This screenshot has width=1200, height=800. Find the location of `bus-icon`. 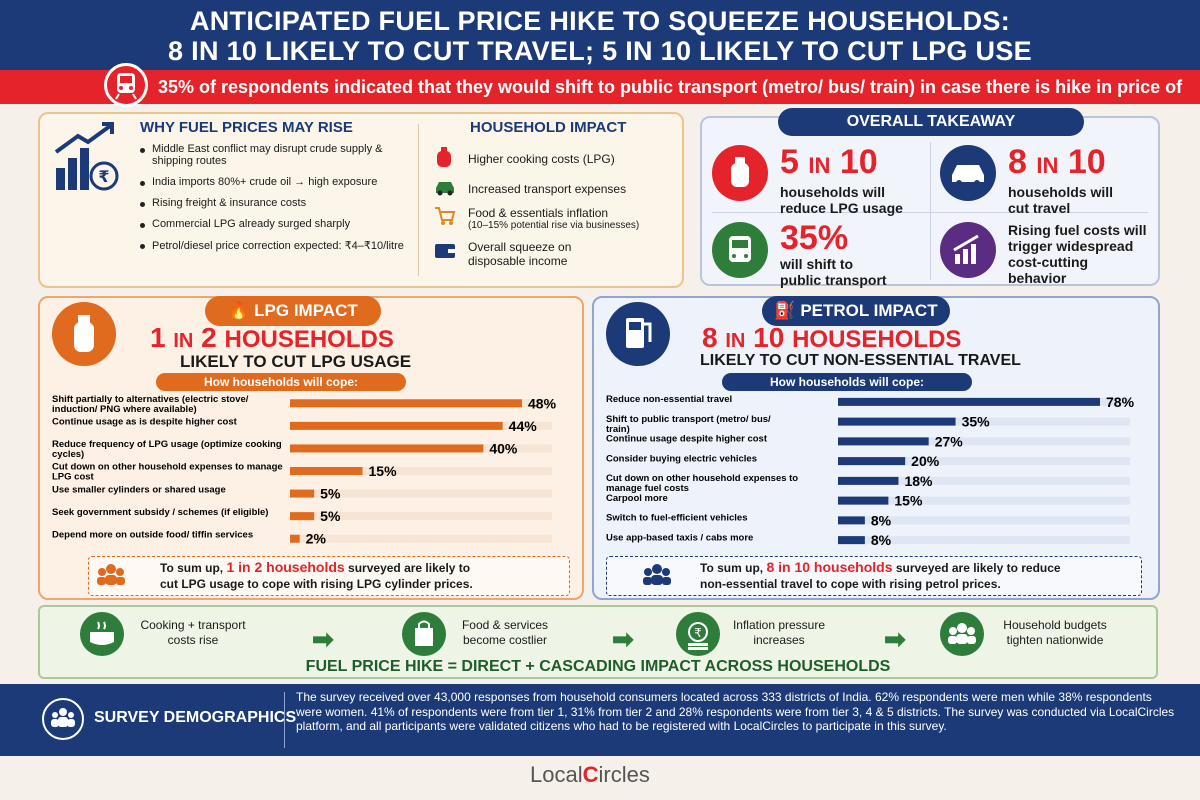

bus-icon is located at coordinates (740, 250).